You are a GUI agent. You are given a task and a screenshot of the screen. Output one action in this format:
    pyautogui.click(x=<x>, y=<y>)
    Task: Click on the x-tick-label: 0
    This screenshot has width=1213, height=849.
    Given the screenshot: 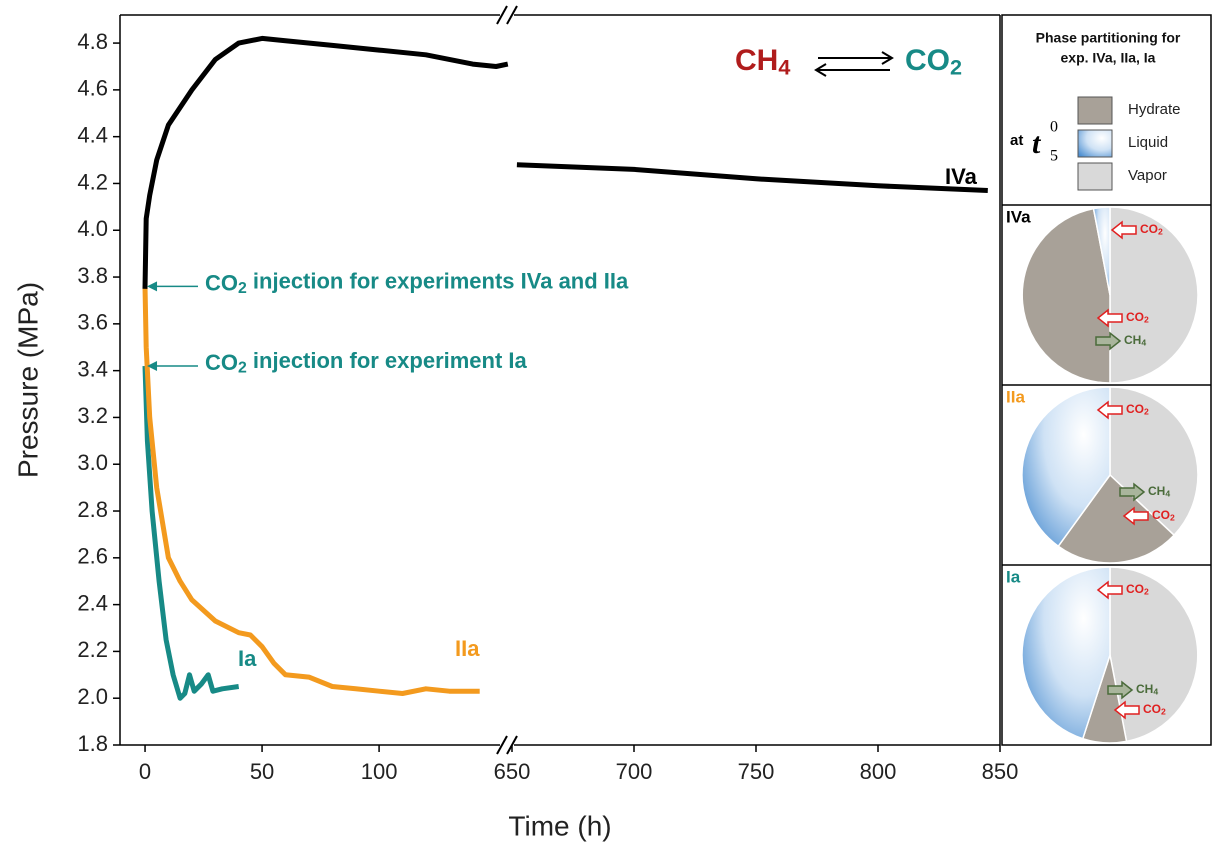 What is the action you would take?
    pyautogui.click(x=145, y=771)
    